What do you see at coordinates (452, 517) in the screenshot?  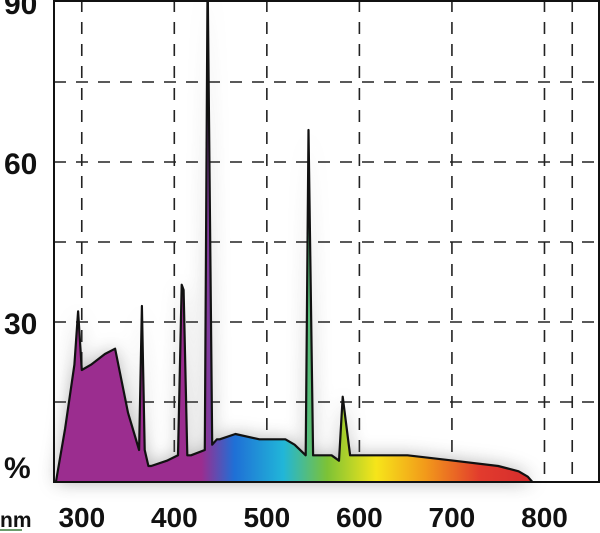 I see `x-tick-label: 700` at bounding box center [452, 517].